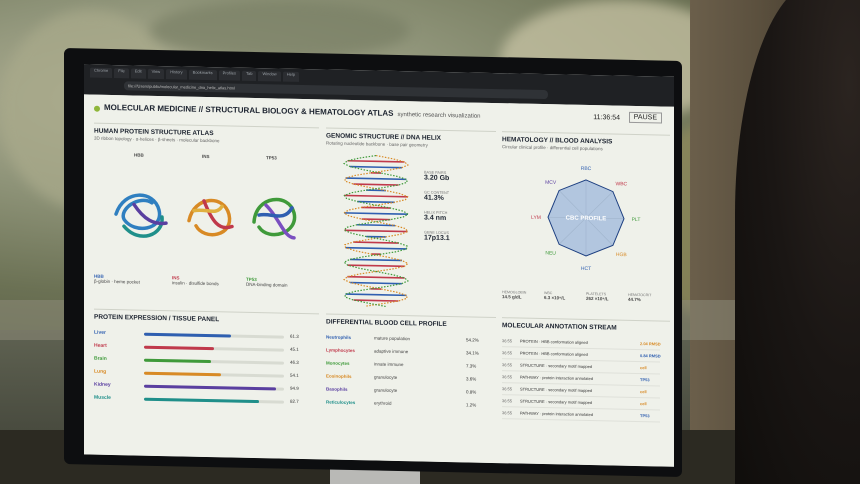  Describe the element at coordinates (100, 345) in the screenshot. I see `tissue-label: Heart` at that location.